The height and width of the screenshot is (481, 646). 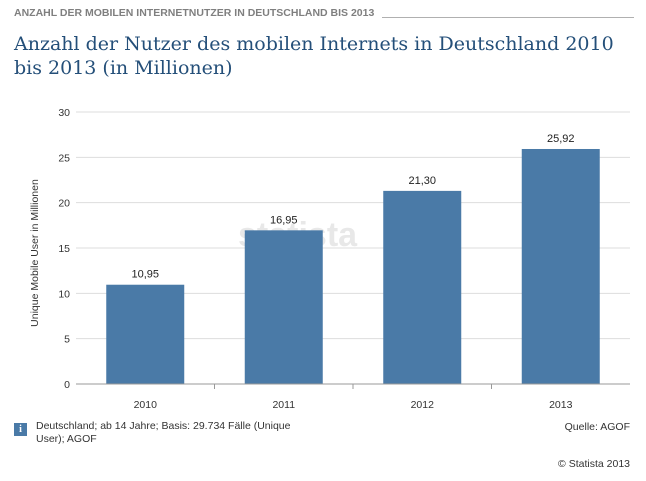 I want to click on data-label-2013: 25,92, so click(x=561, y=139).